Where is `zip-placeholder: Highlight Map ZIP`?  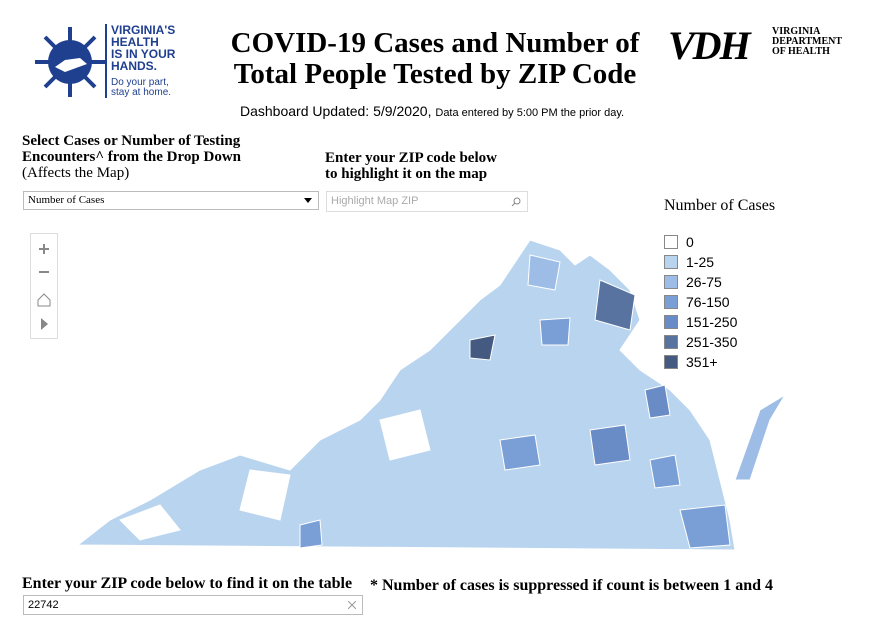 zip-placeholder: Highlight Map ZIP is located at coordinates (375, 201).